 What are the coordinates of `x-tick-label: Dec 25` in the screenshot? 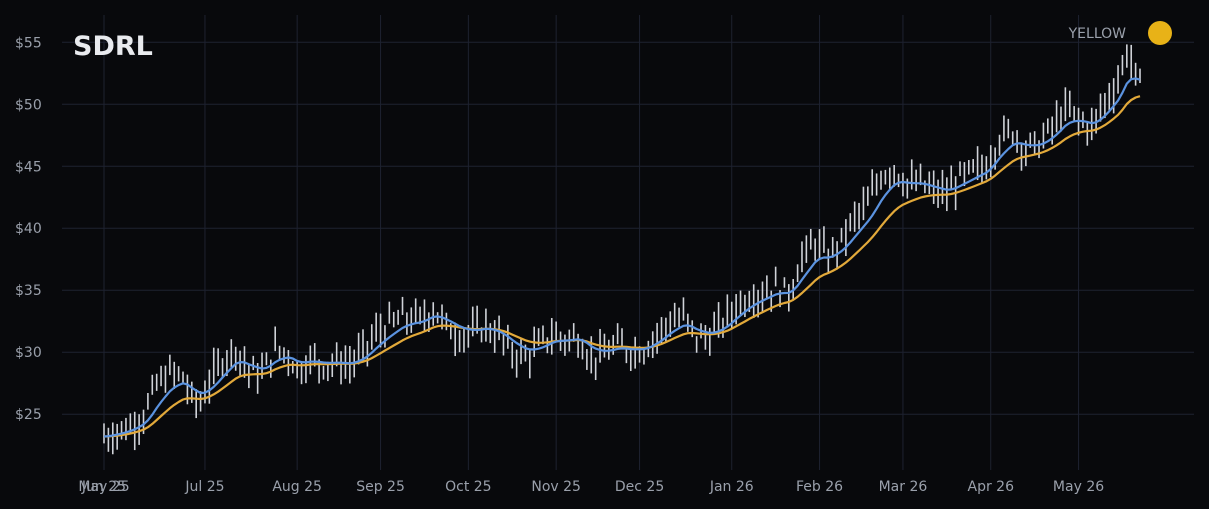 It's located at (639, 487).